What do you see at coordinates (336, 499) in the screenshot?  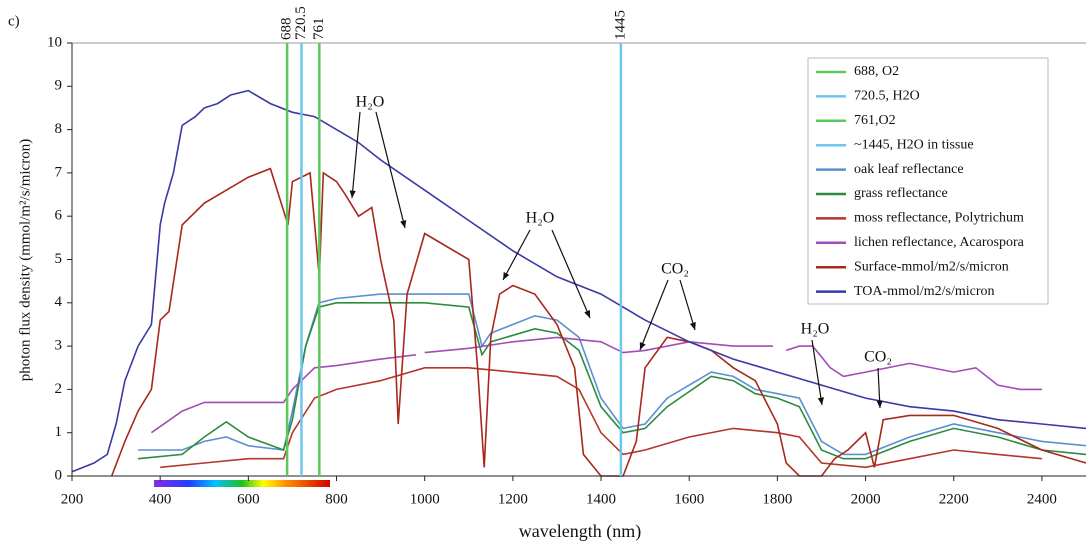 I see `x-tick-label: 800` at bounding box center [336, 499].